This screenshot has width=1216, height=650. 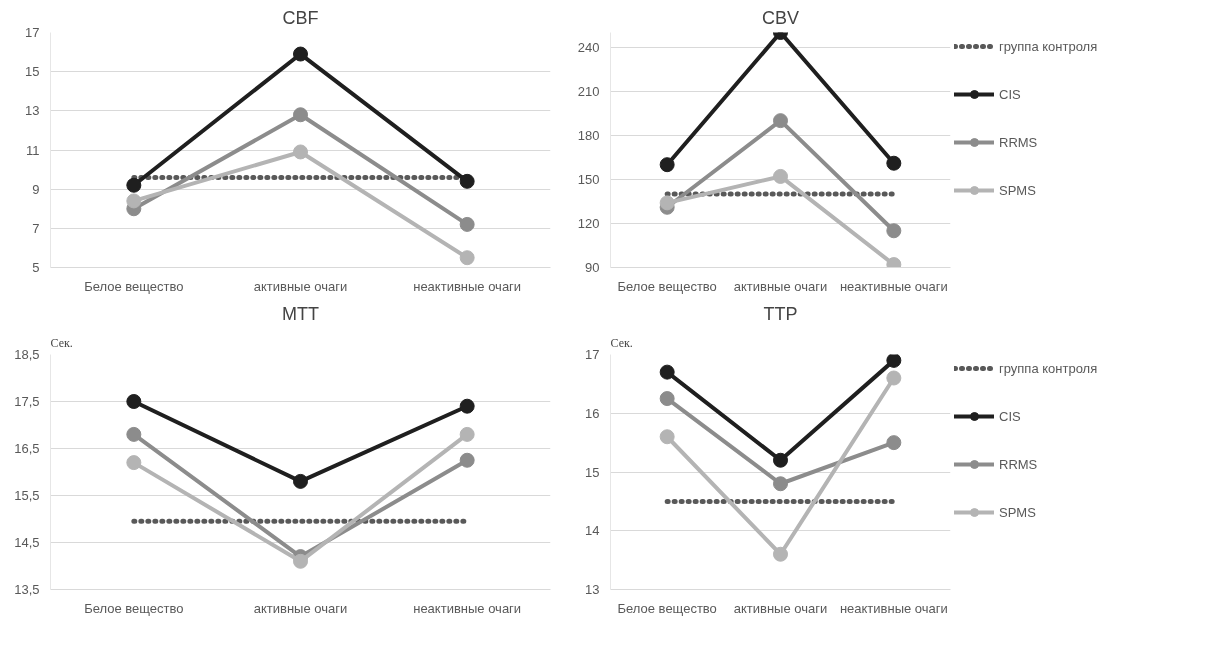 I want to click on y-tick-label: 11, so click(x=33, y=150).